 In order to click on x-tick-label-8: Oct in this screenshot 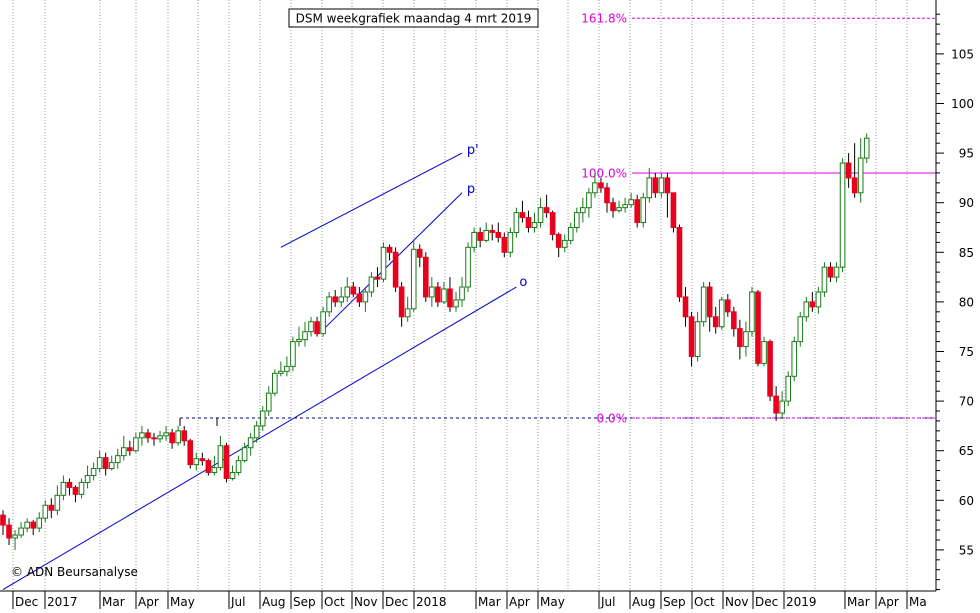, I will do `click(334, 602)`.